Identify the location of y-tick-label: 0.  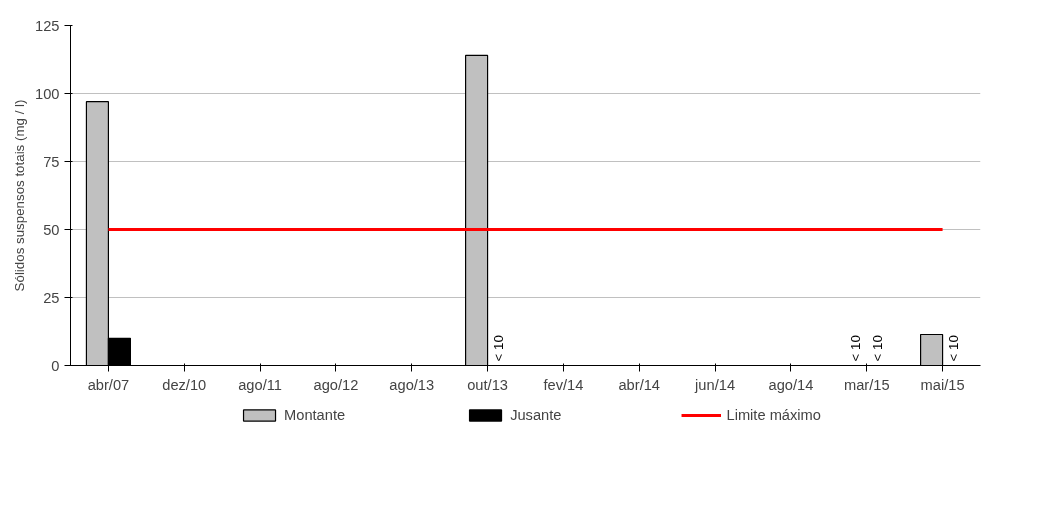
(55, 365).